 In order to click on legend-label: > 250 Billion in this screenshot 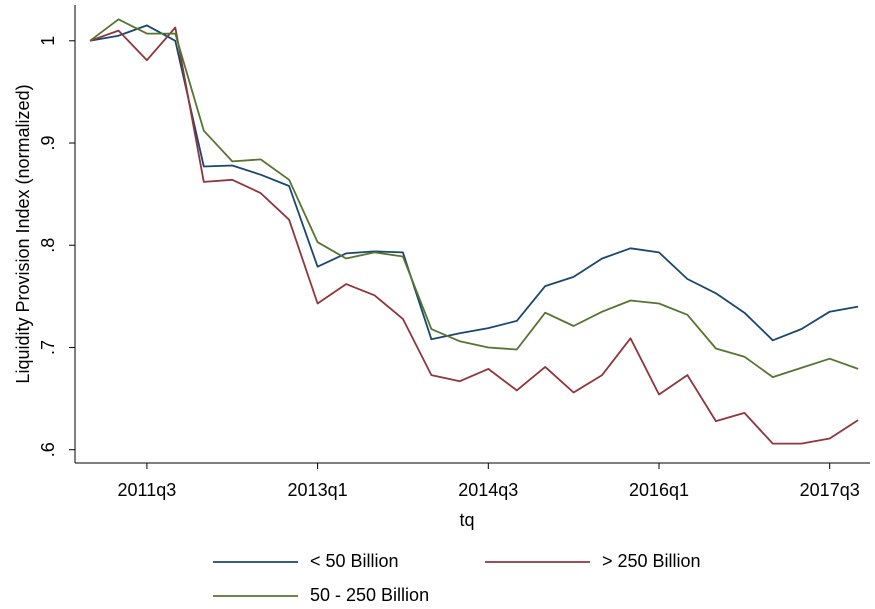, I will do `click(651, 561)`.